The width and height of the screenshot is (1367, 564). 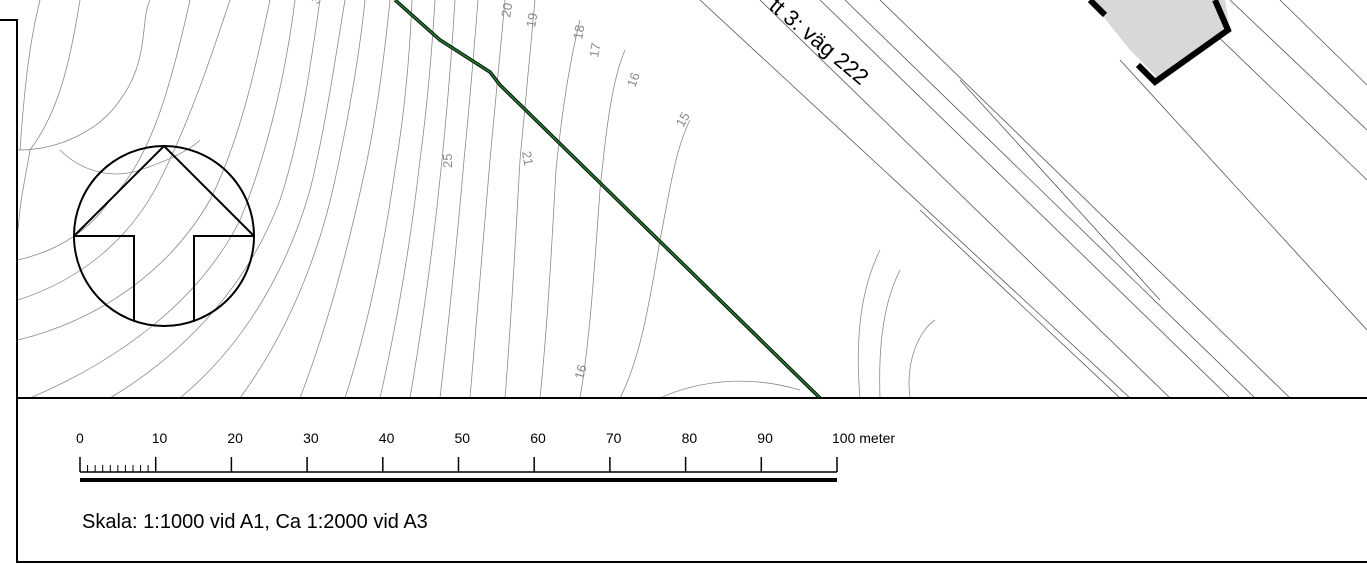 I want to click on scale-tick-label: 100 meter, so click(x=863, y=438).